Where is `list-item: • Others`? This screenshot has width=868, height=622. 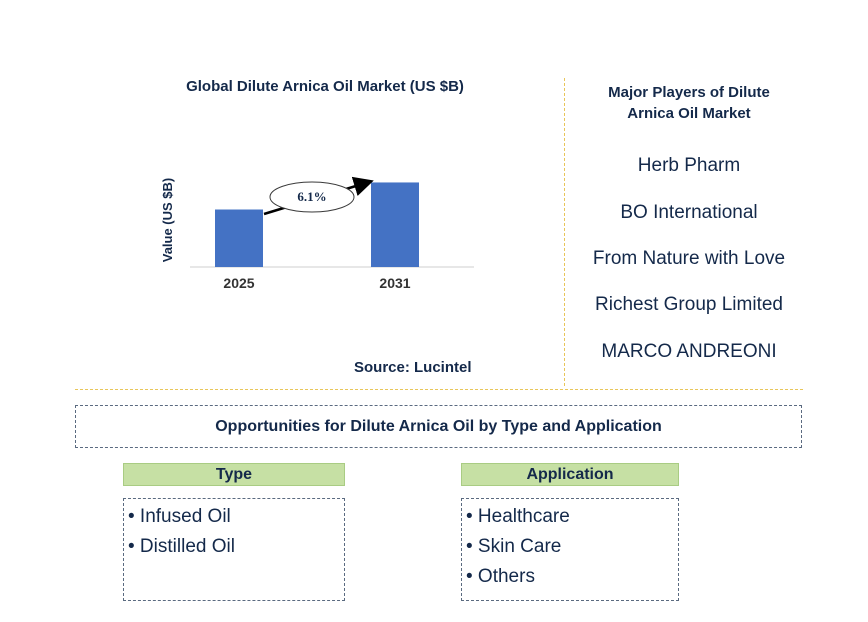 list-item: • Others is located at coordinates (500, 576).